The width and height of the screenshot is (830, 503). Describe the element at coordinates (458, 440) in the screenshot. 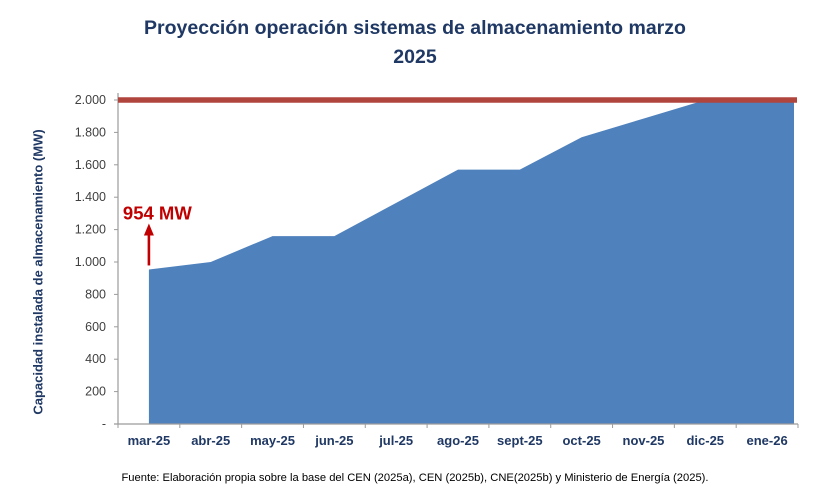

I see `x-tick-label: ago-25` at that location.